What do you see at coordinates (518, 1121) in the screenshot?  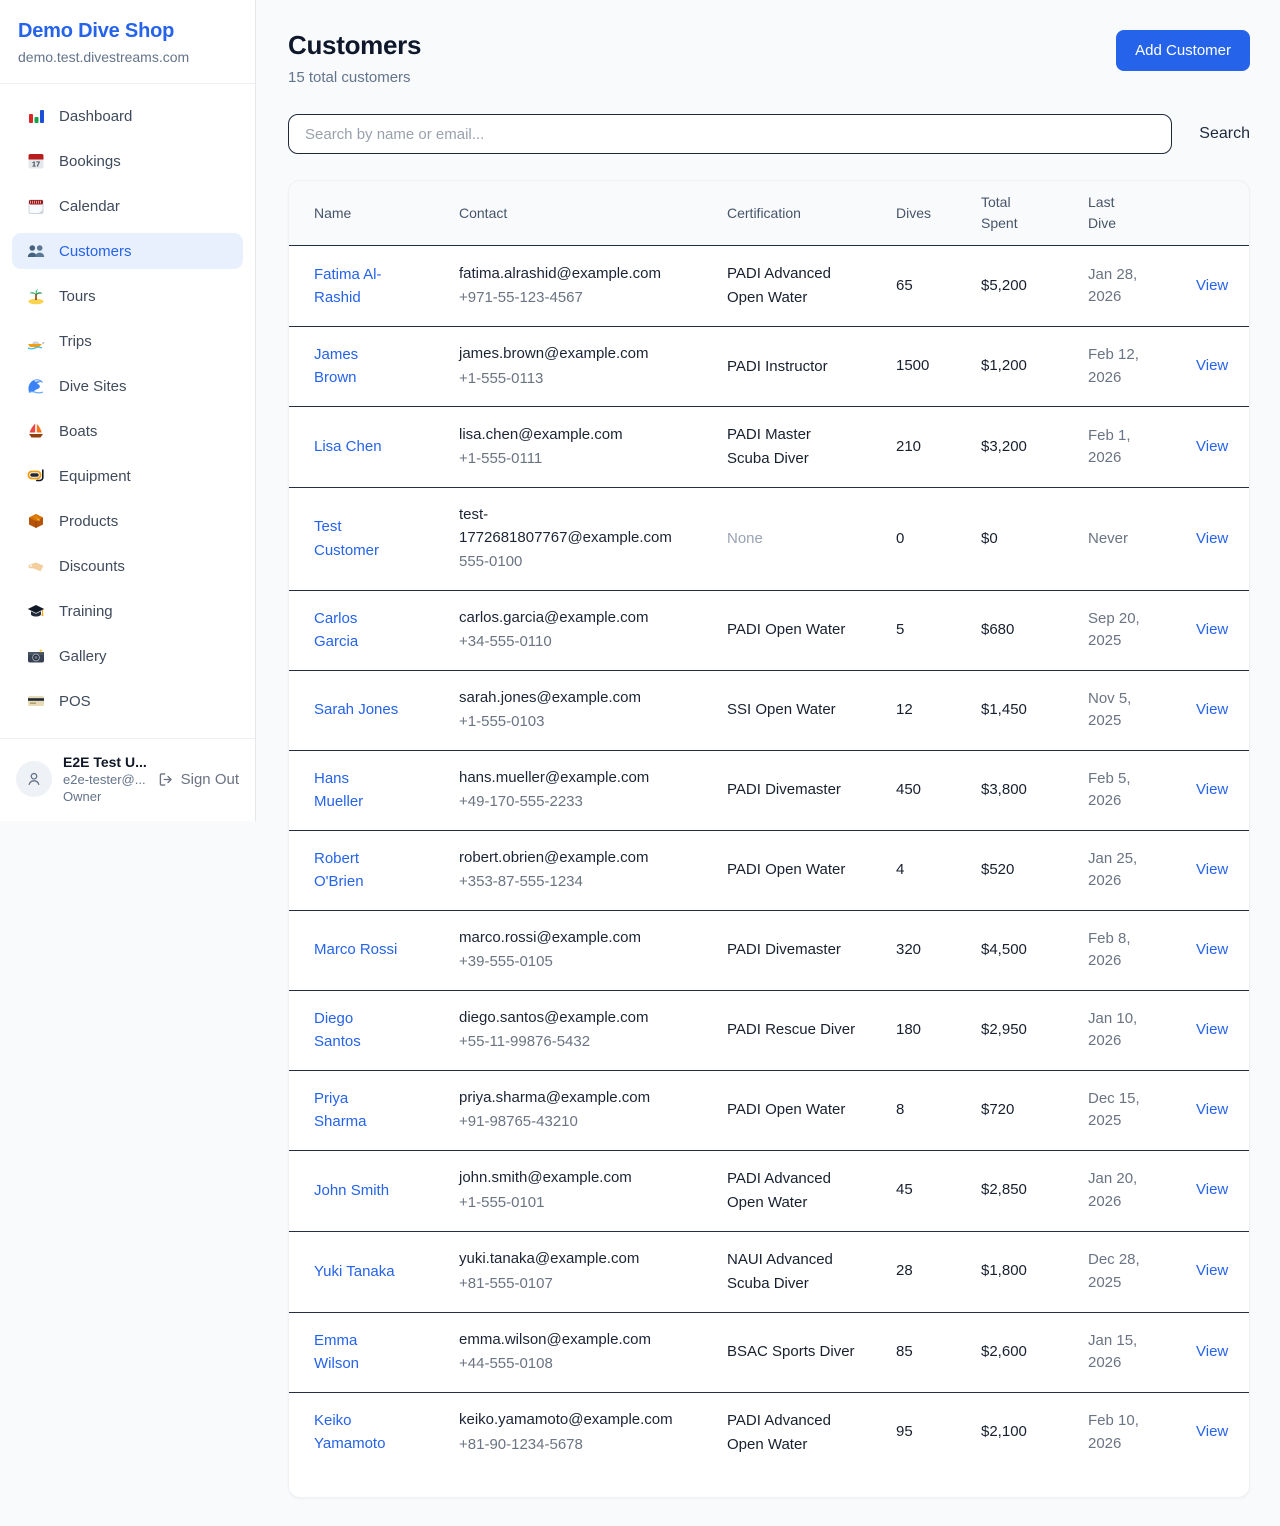 I see `customer-phone: +91-98765-43210` at bounding box center [518, 1121].